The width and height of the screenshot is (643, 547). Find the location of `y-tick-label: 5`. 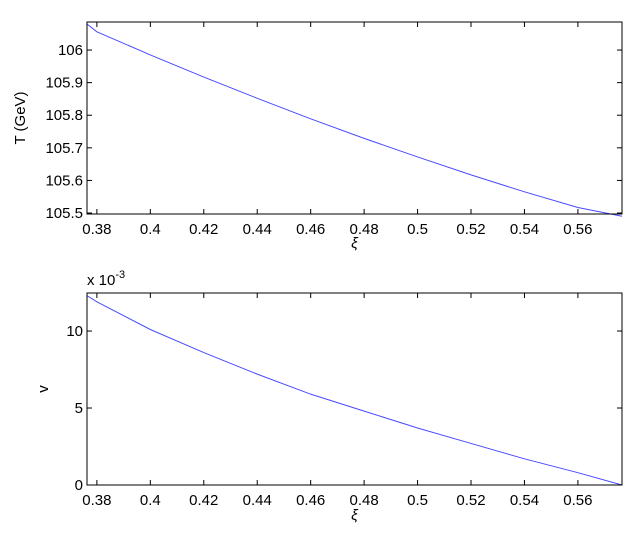

y-tick-label: 5 is located at coordinates (79, 408).